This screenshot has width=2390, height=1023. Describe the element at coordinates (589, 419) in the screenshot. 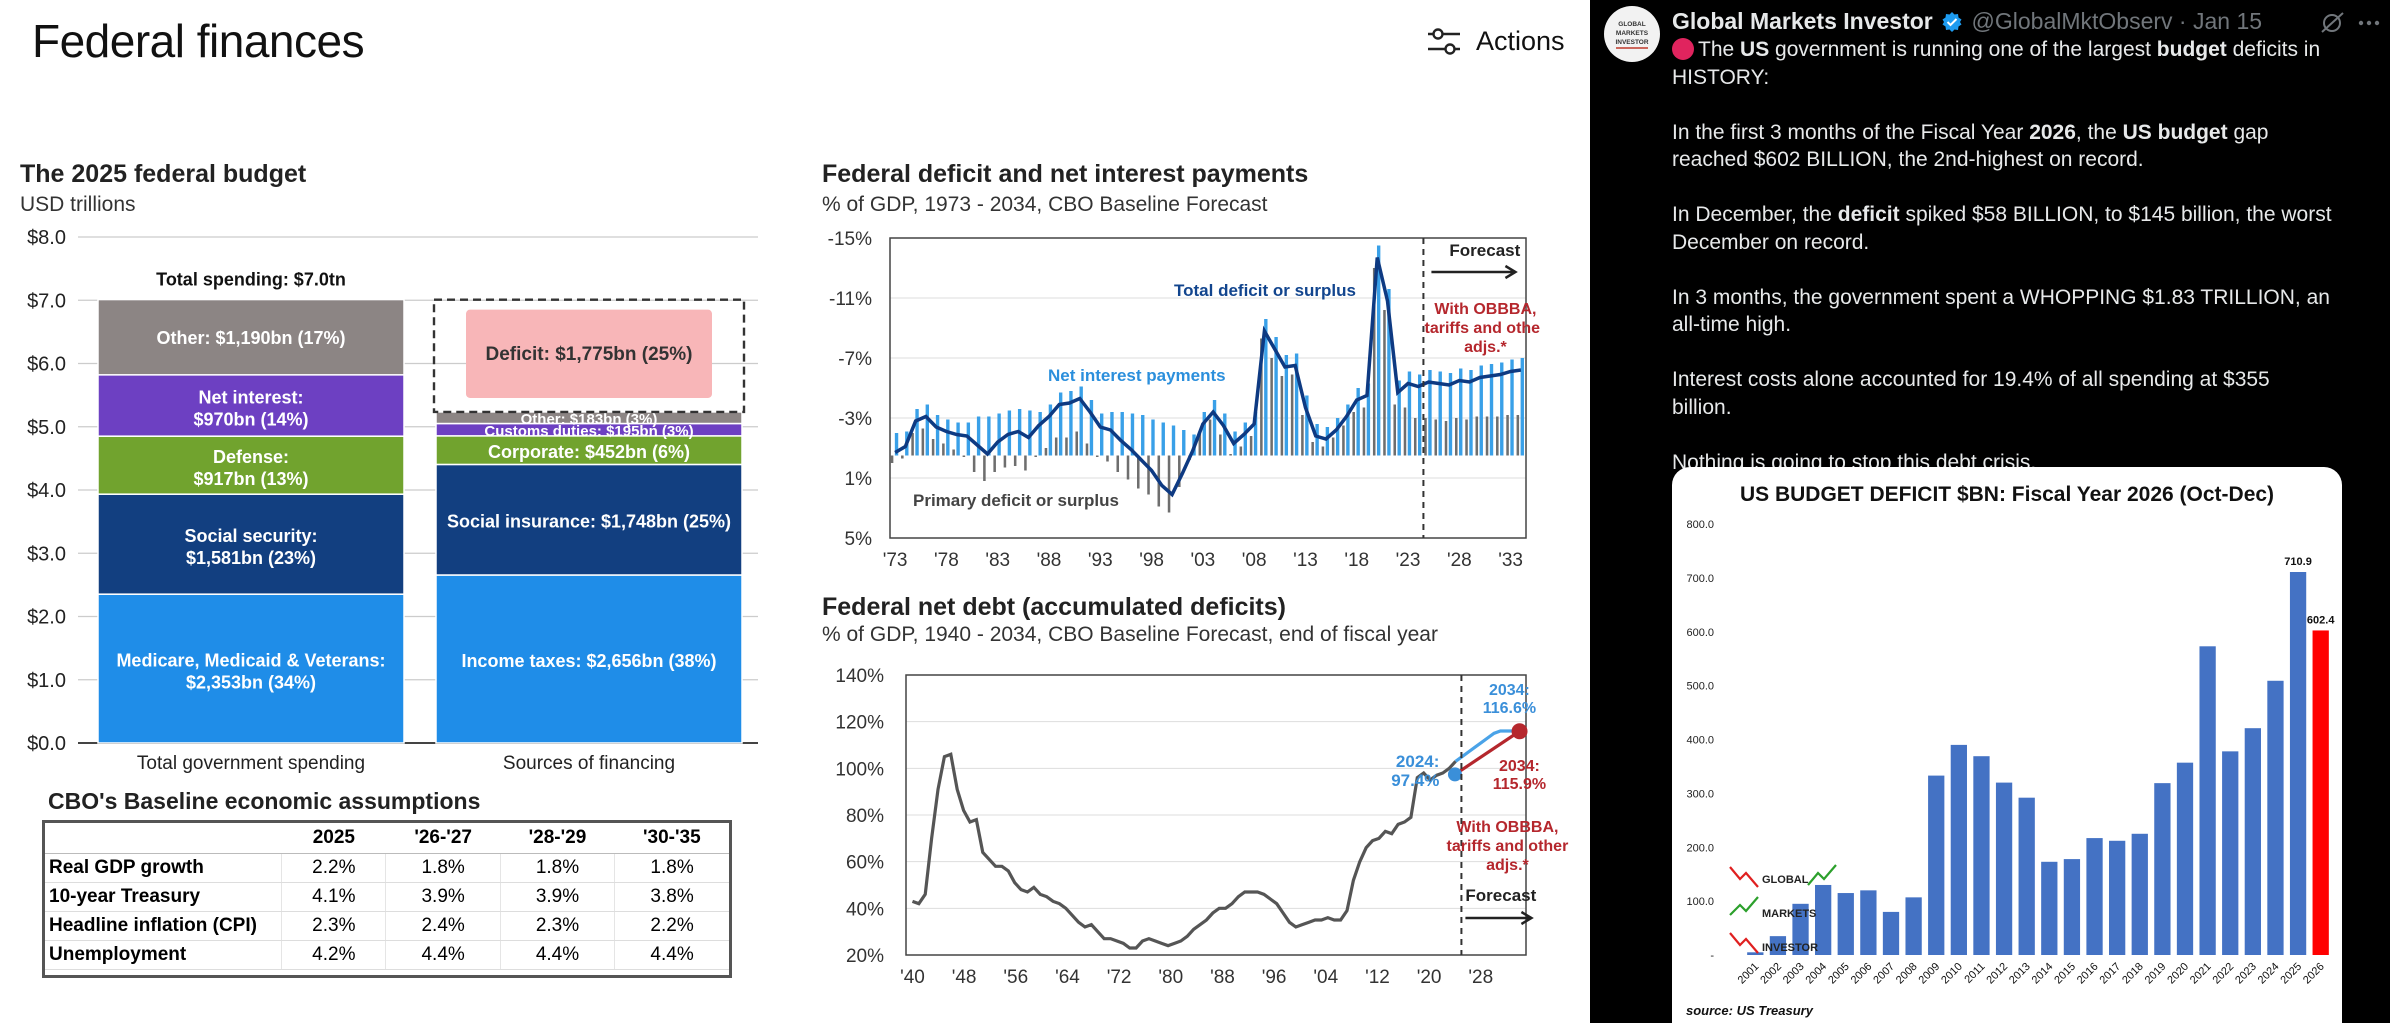

I see `segment-label: Other: $183bn (3%)` at that location.